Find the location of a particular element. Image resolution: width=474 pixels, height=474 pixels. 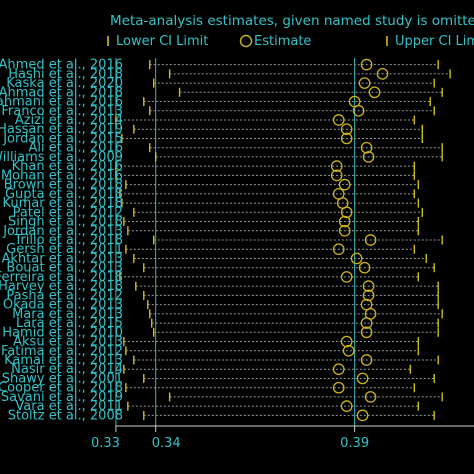

study-label: Shawy et al., 2001 is located at coordinates (62, 378).